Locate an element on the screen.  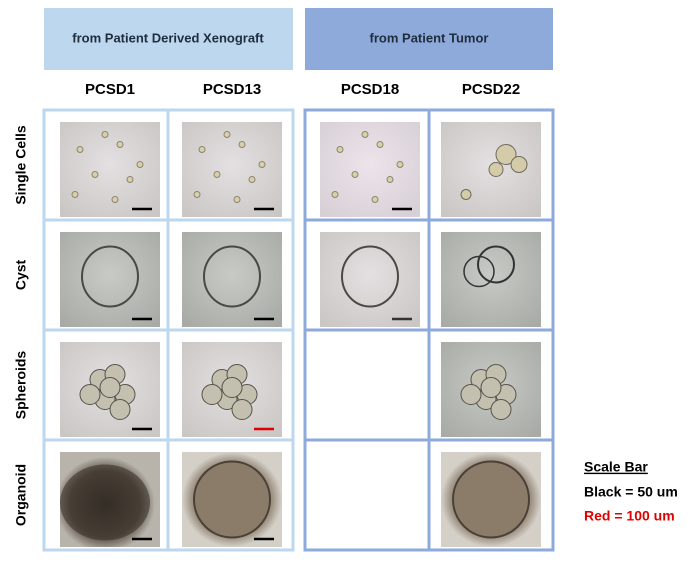
legend-title: Scale Bar is located at coordinates (616, 467).